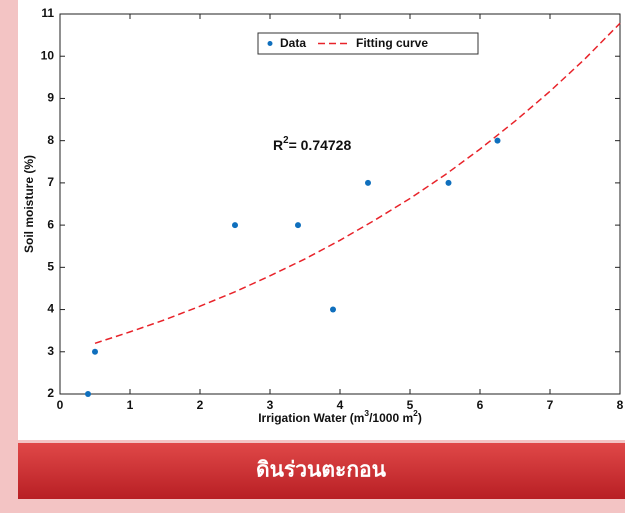 The image size is (625, 513). Describe the element at coordinates (50, 309) in the screenshot. I see `y-tick-label: 4` at that location.